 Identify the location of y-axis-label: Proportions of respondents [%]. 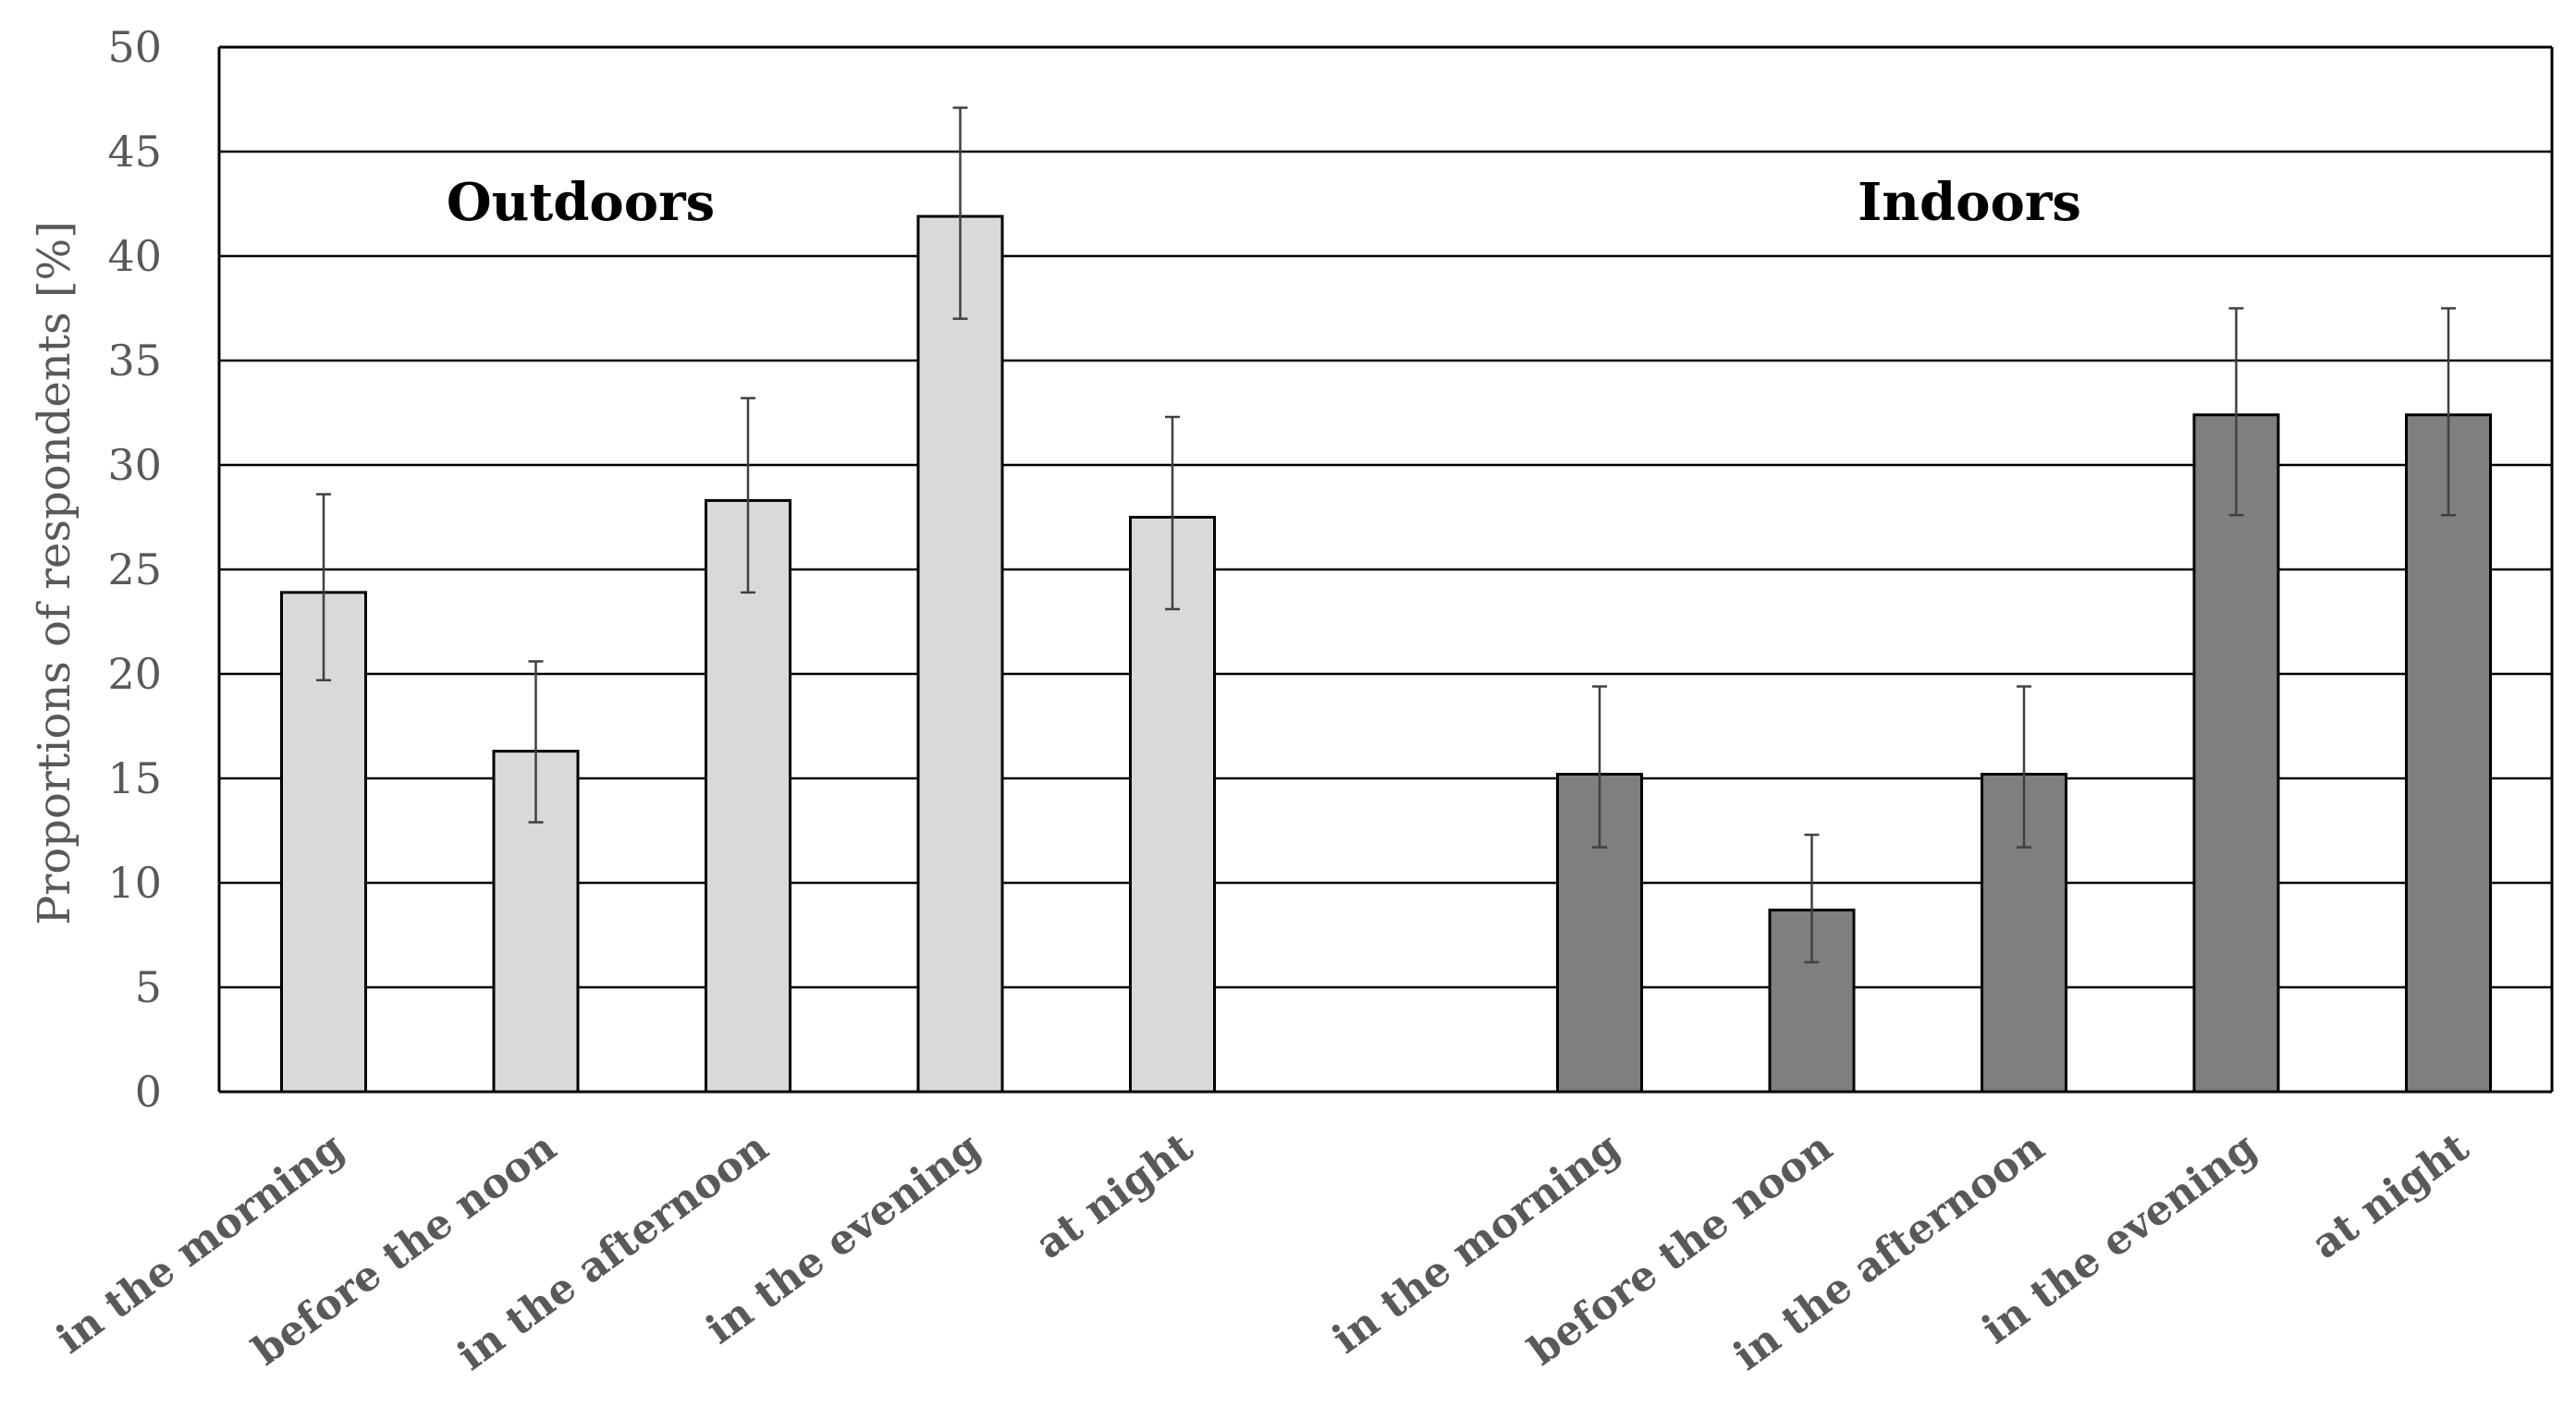
(54, 573).